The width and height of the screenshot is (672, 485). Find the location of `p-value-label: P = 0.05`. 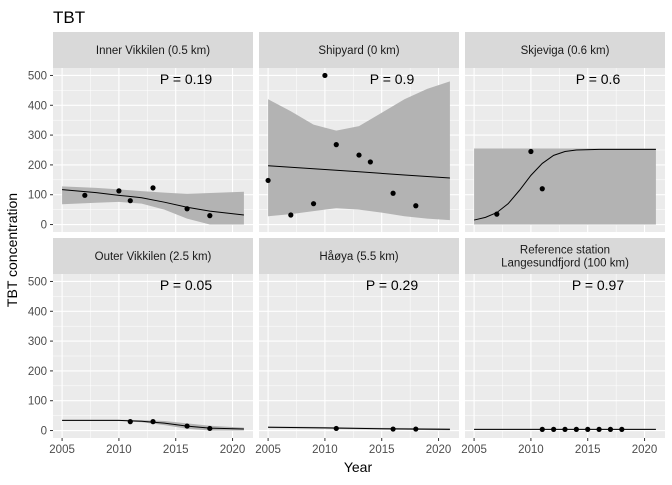

p-value-label: P = 0.05 is located at coordinates (186, 285).